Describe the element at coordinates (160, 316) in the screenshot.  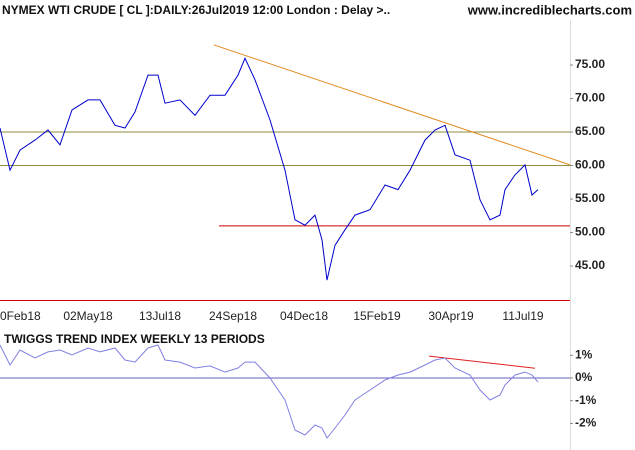
I see `x-tick-label: 13Jul18` at that location.